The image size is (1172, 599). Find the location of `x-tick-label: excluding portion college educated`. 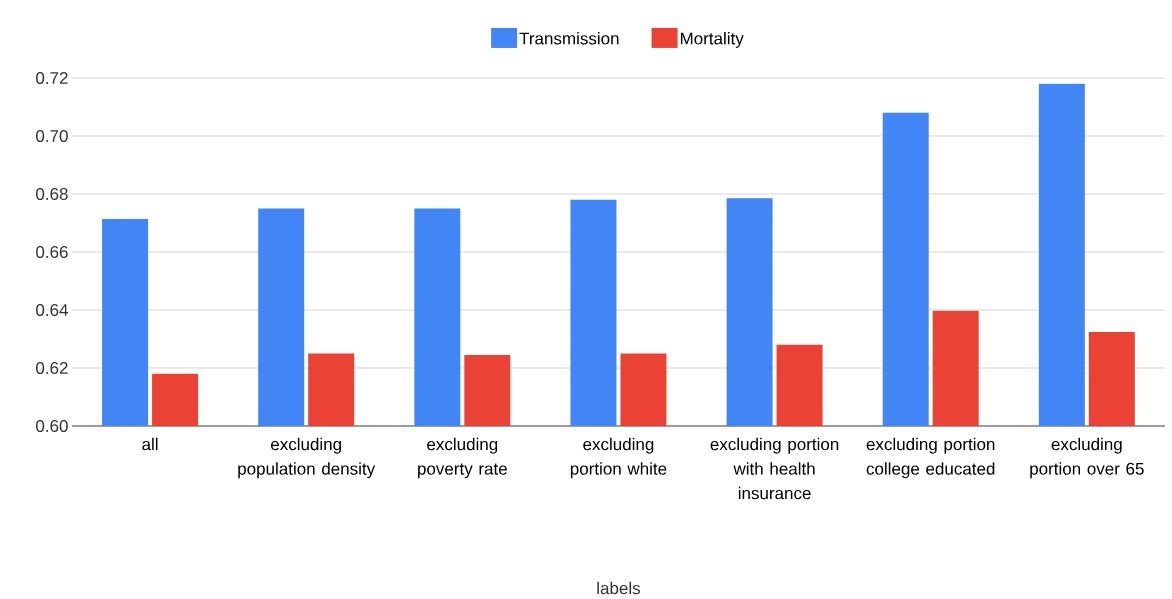

x-tick-label: excluding portion college educated is located at coordinates (930, 458).